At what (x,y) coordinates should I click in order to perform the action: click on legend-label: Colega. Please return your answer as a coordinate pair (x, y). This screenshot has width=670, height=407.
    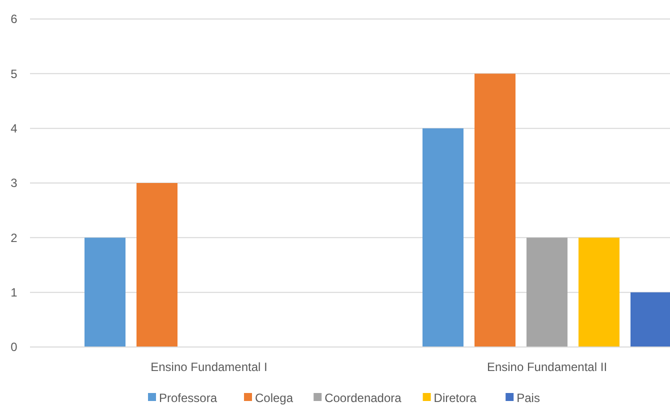
    Looking at the image, I should click on (274, 398).